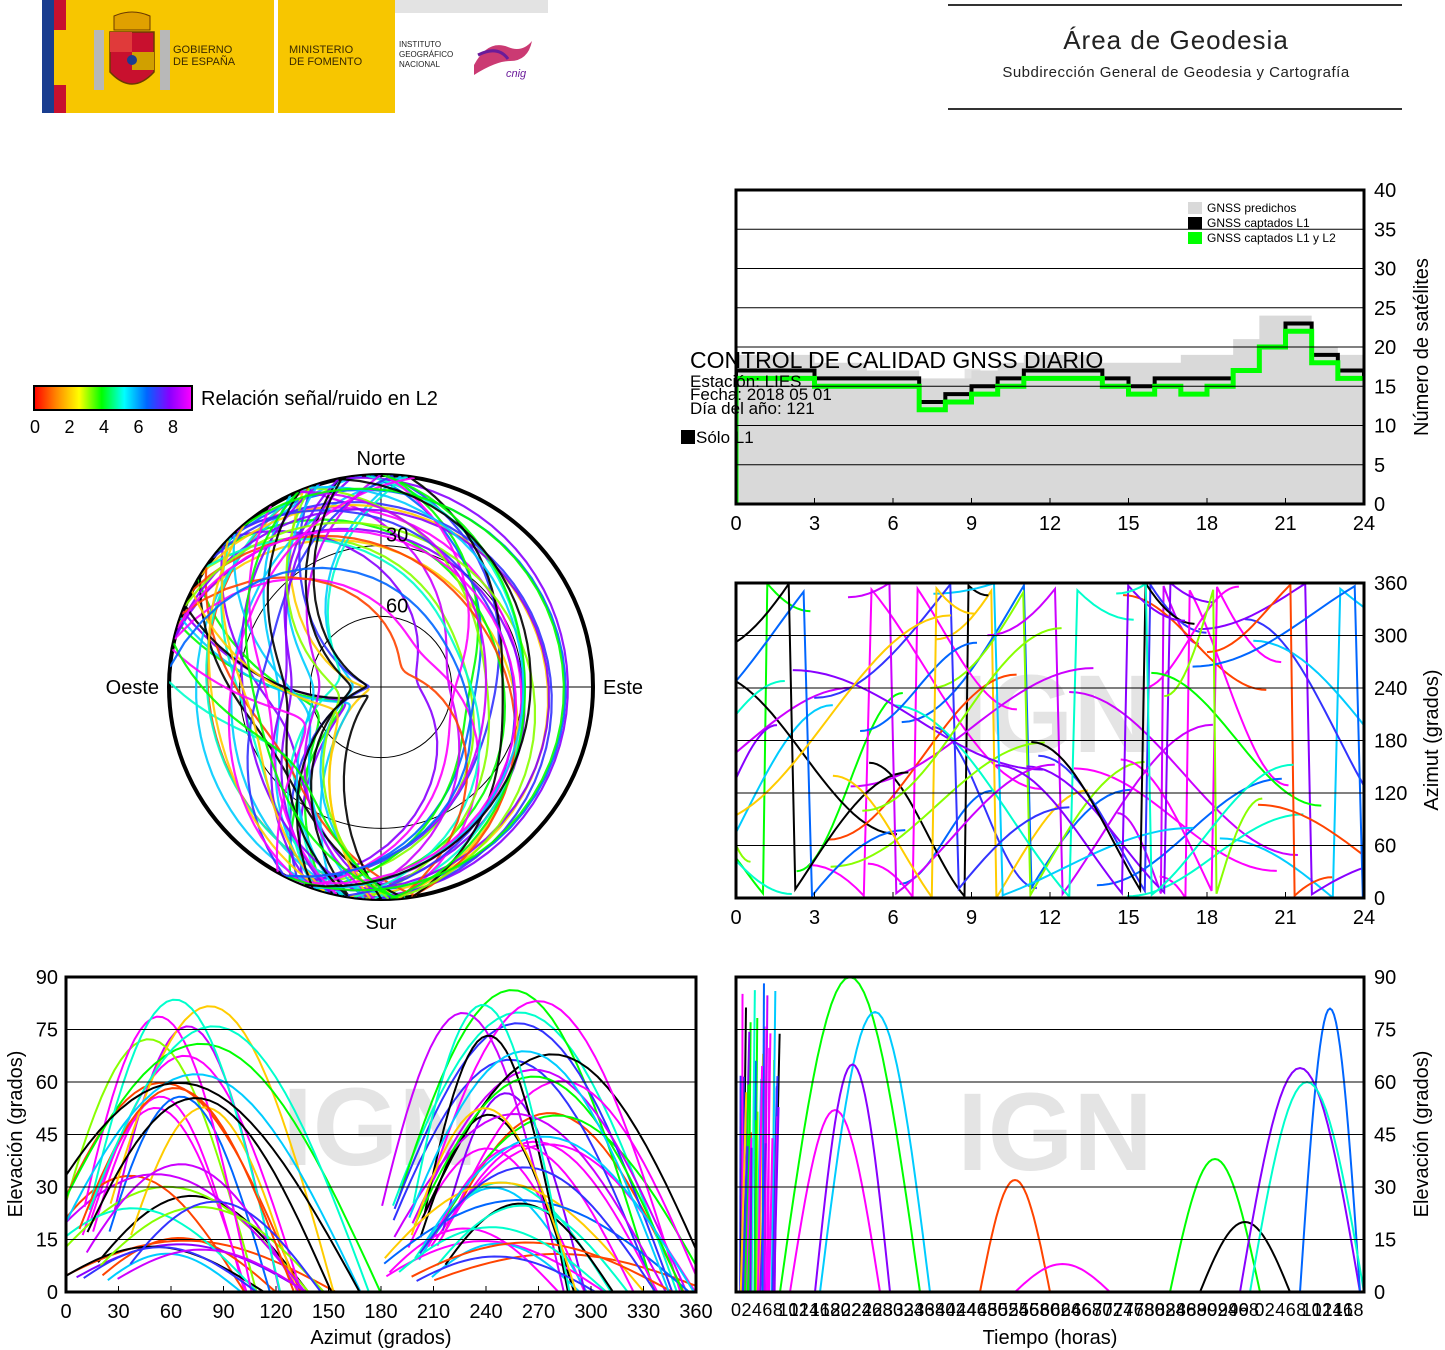 This screenshot has height=1350, width=1445. Describe the element at coordinates (1422, 1134) in the screenshot. I see `y-axis-label: Elevación (grados)` at that location.